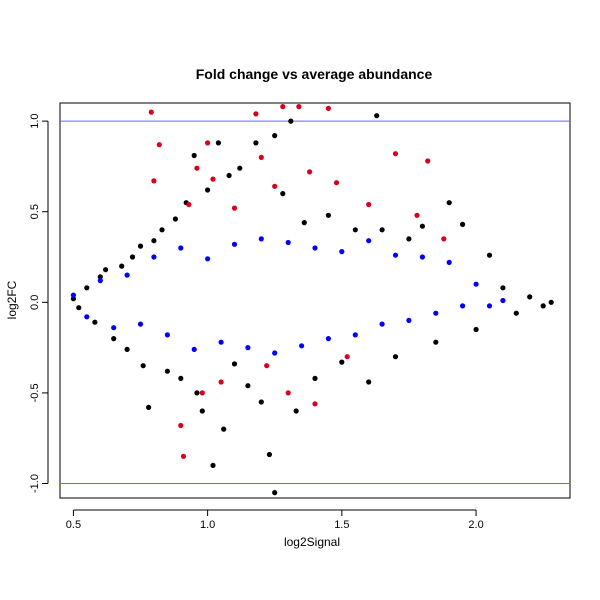 This screenshot has height=600, width=600. I want to click on y-tick-label: -0.5, so click(35, 392).